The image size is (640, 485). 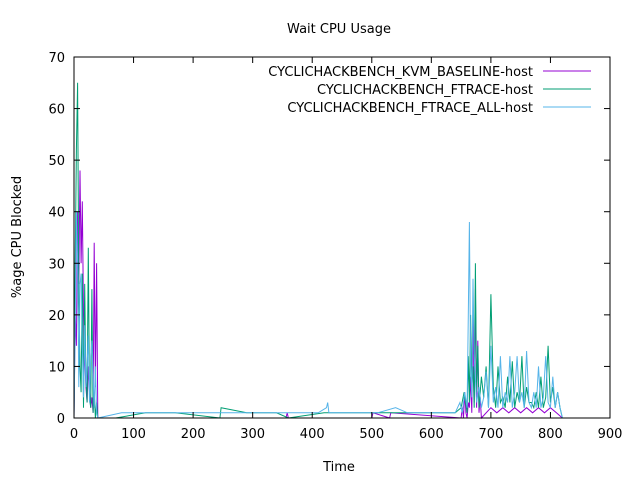 What do you see at coordinates (56, 367) in the screenshot?
I see `y-tick-label: 10` at bounding box center [56, 367].